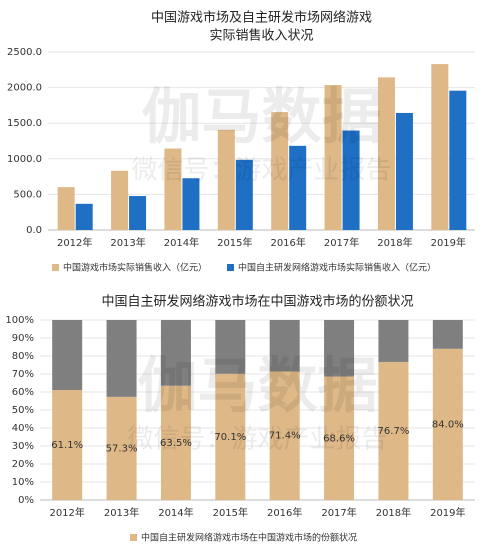 Image resolution: width=483 pixels, height=550 pixels. I want to click on y-tick-label: 1000.0, so click(24, 159).